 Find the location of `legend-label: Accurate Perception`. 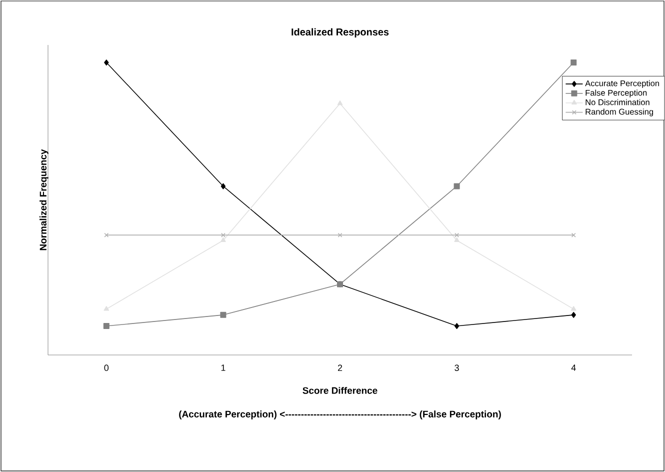

legend-label: Accurate Perception is located at coordinates (622, 84).